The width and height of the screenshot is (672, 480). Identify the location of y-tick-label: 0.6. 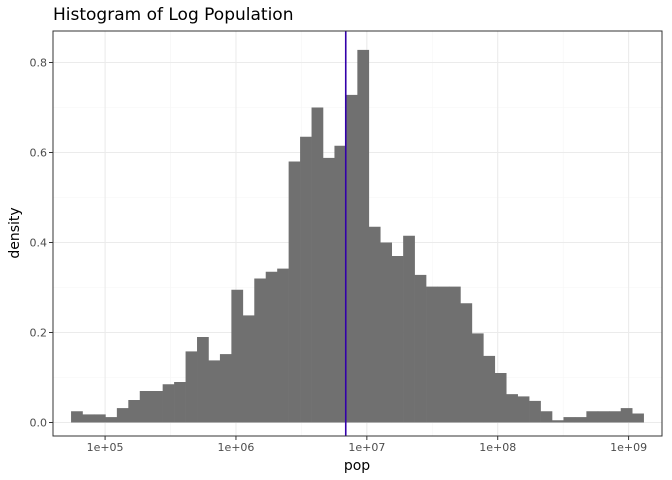
(39, 153).